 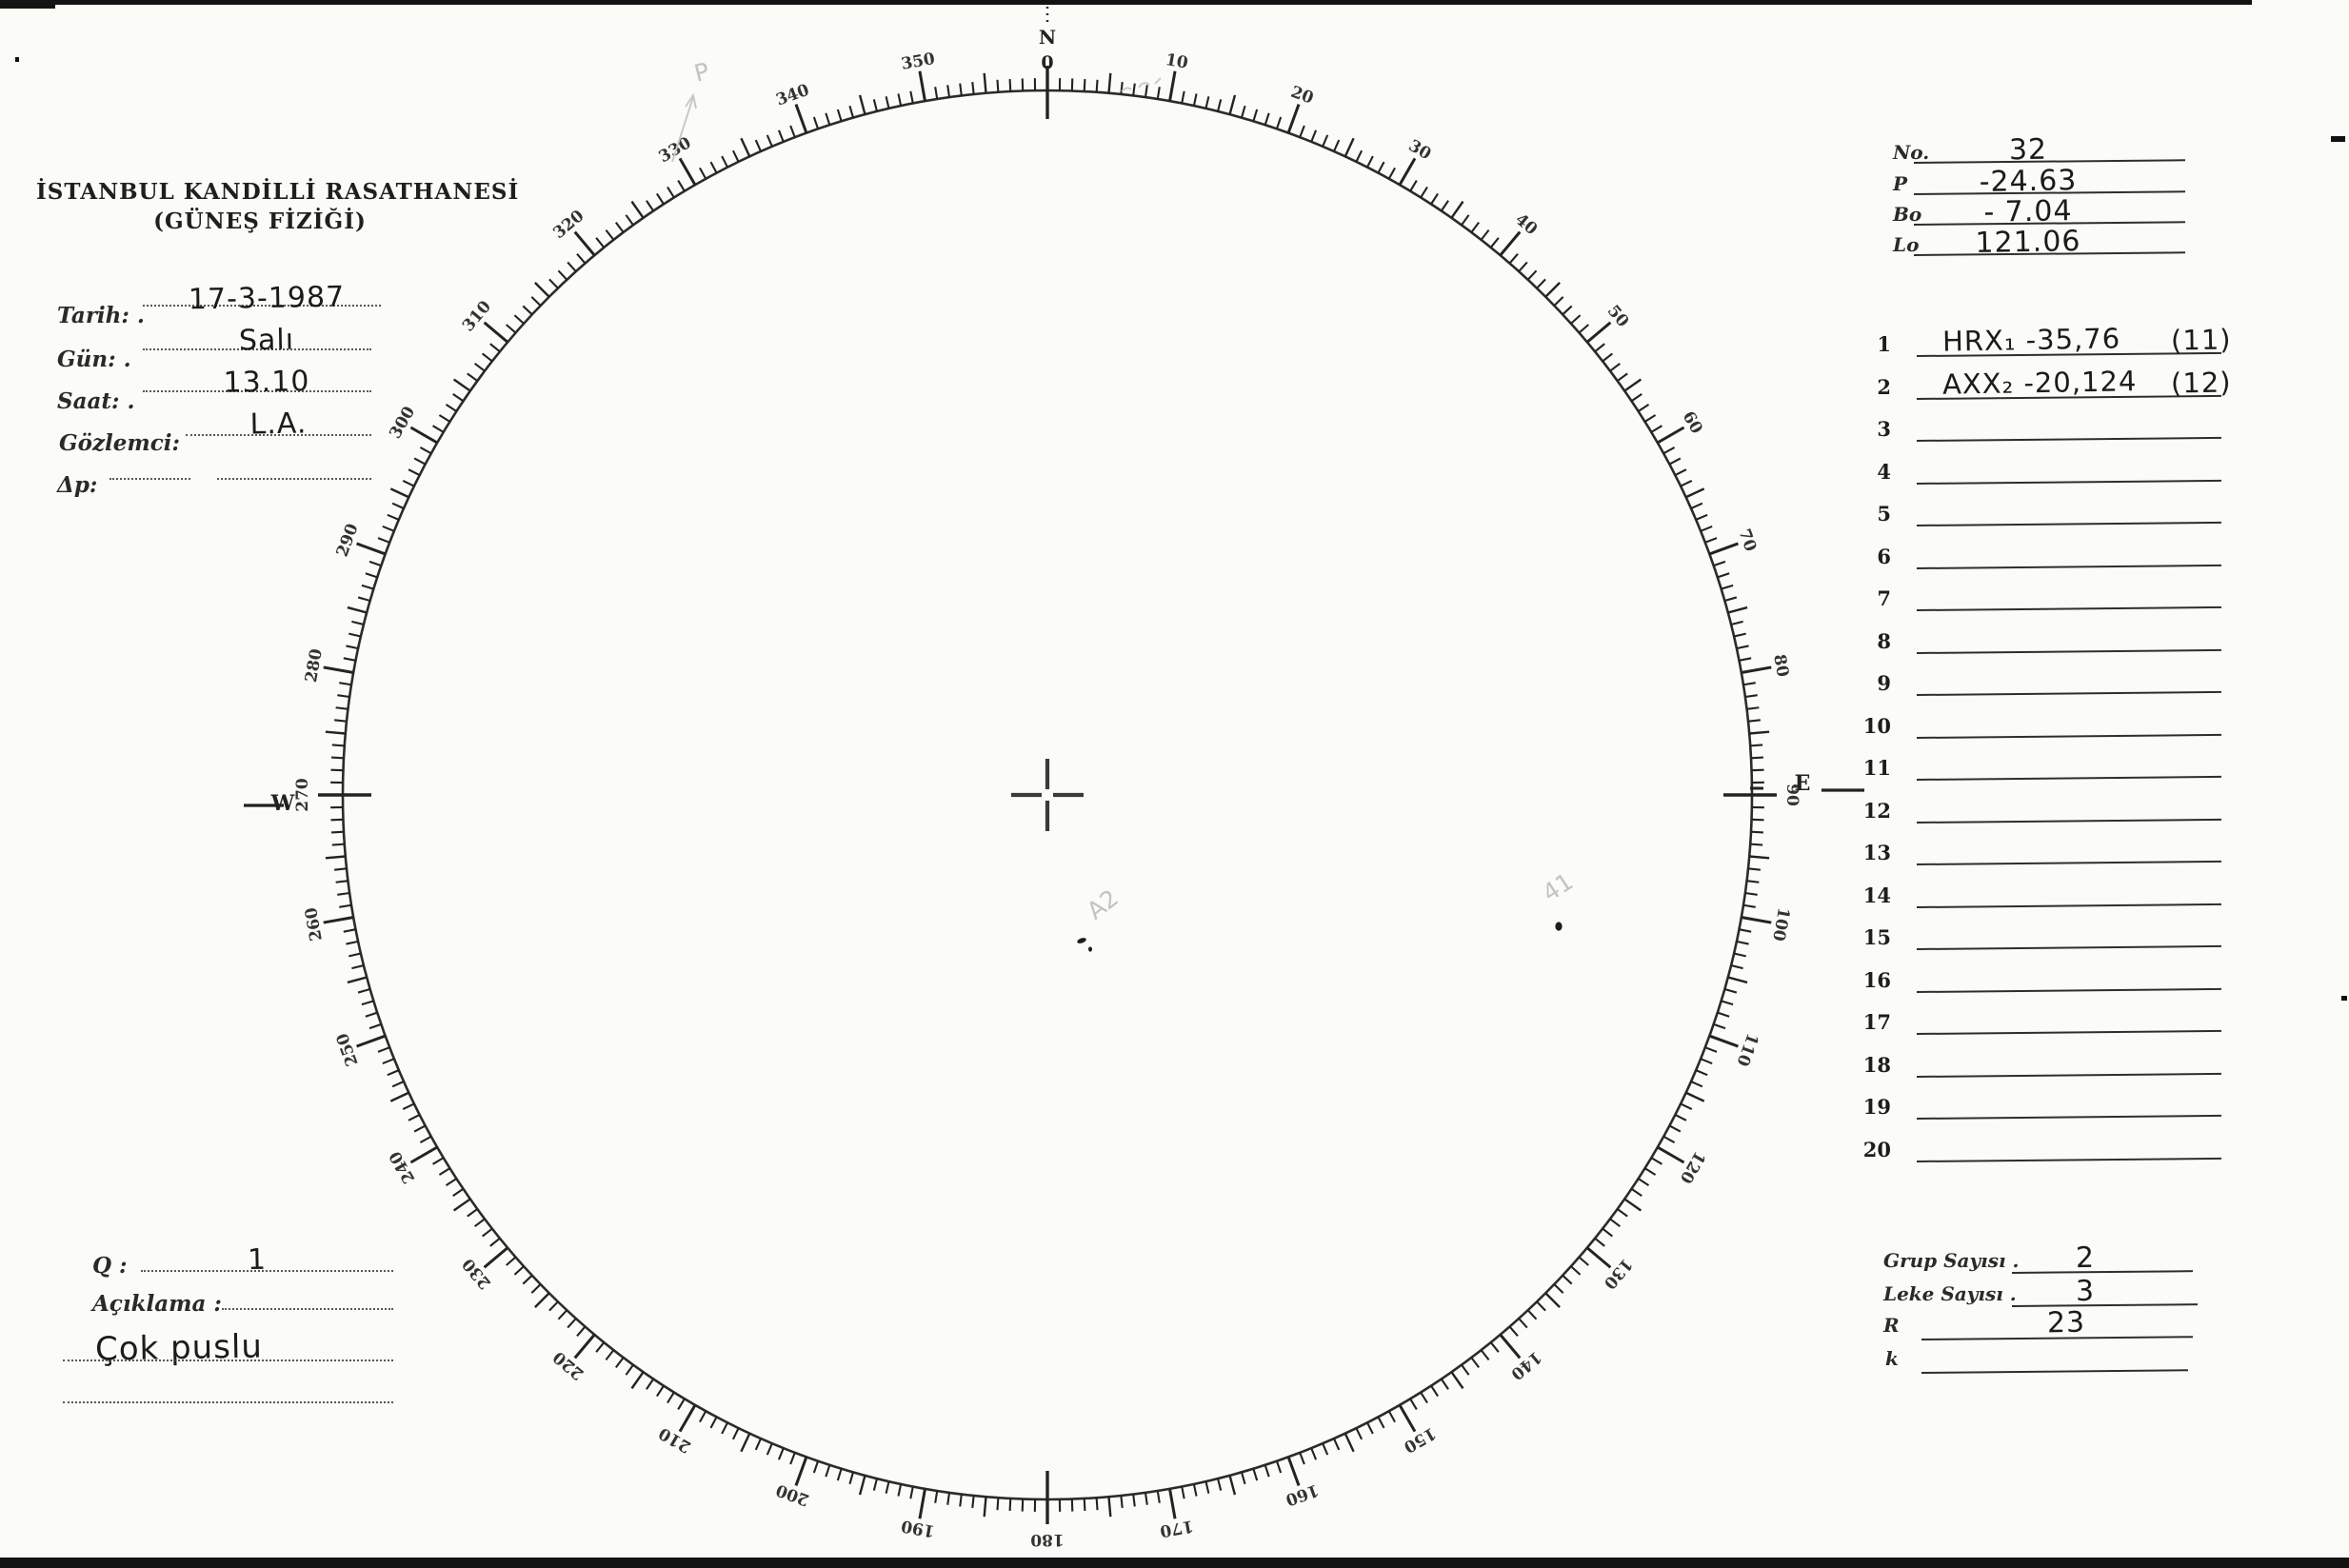 What do you see at coordinates (348, 540) in the screenshot?
I see `degree-label: 290` at bounding box center [348, 540].